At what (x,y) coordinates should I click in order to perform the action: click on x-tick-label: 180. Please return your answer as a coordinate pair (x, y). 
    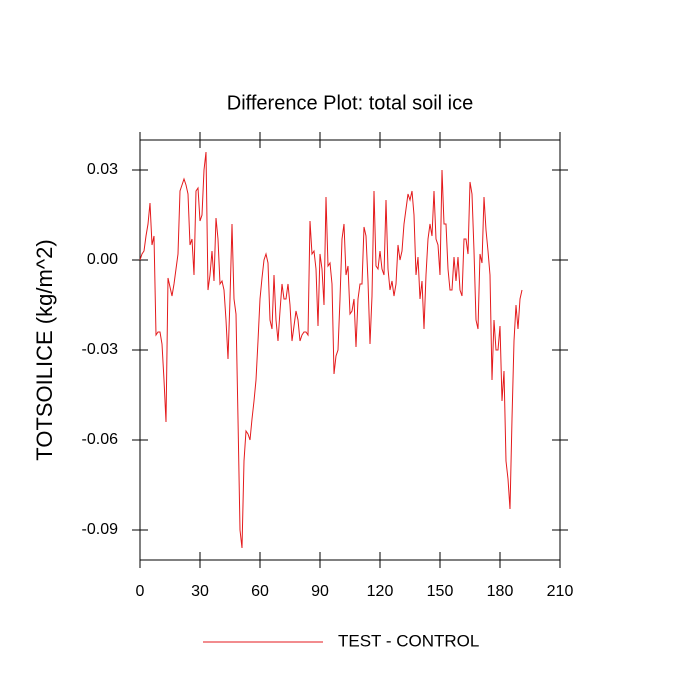
    Looking at the image, I should click on (500, 591).